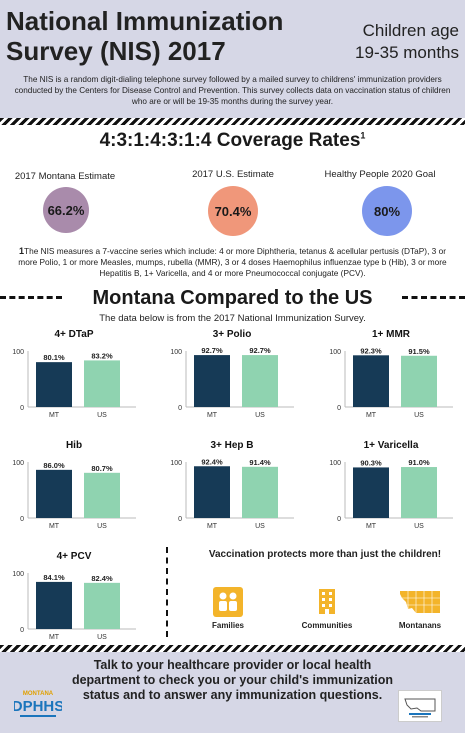  I want to click on svg-text: MONTANA, so click(38, 694).